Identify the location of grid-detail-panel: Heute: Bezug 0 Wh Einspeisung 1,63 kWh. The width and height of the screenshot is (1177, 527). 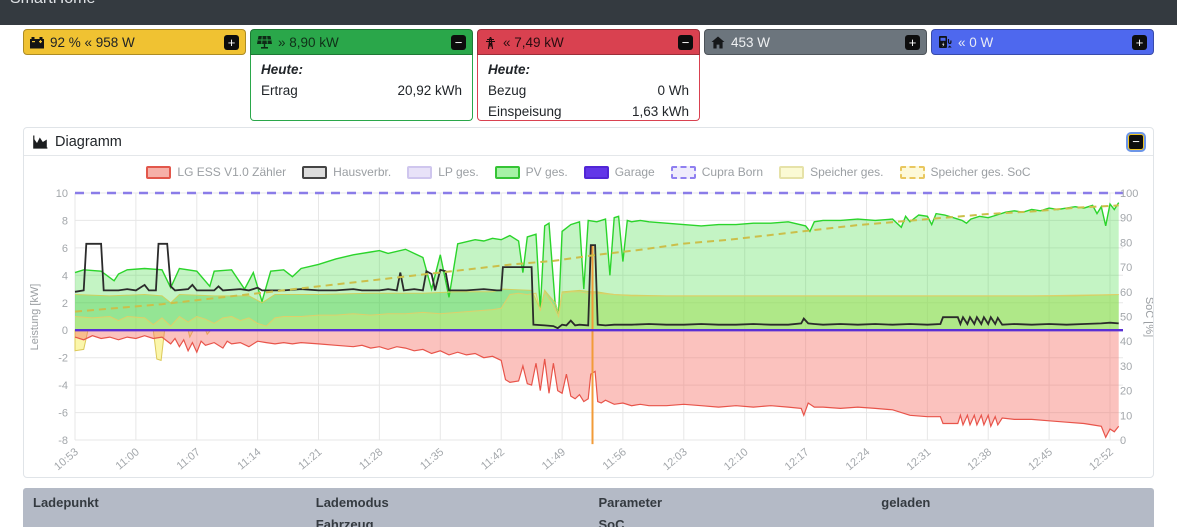
(588, 88).